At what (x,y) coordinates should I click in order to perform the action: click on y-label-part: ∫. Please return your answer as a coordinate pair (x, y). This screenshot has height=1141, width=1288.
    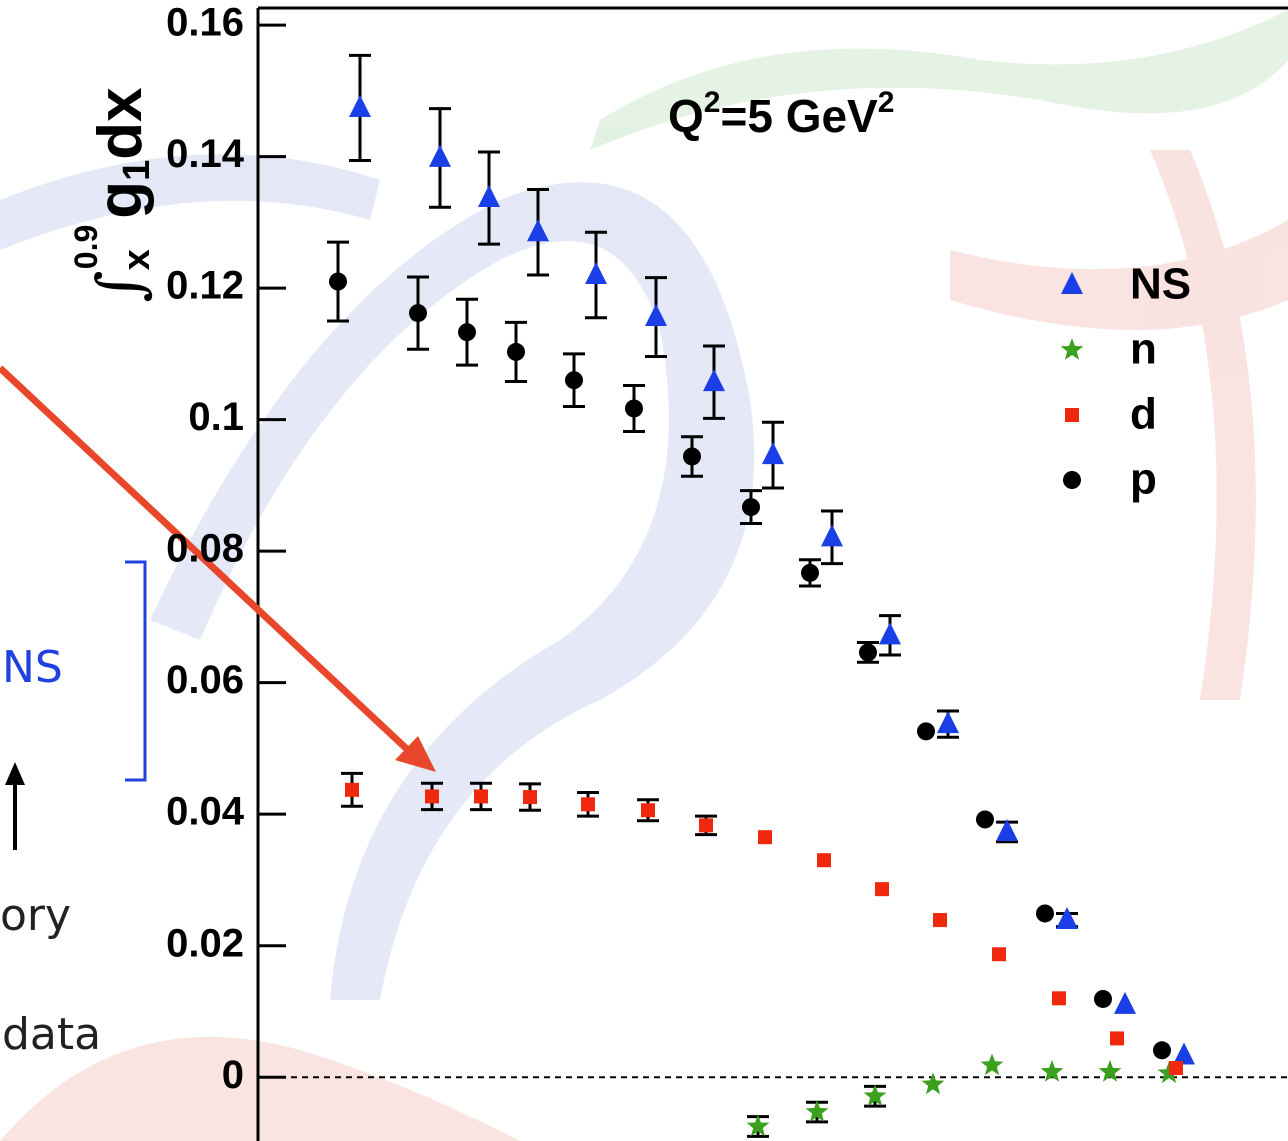
    Looking at the image, I should click on (119, 286).